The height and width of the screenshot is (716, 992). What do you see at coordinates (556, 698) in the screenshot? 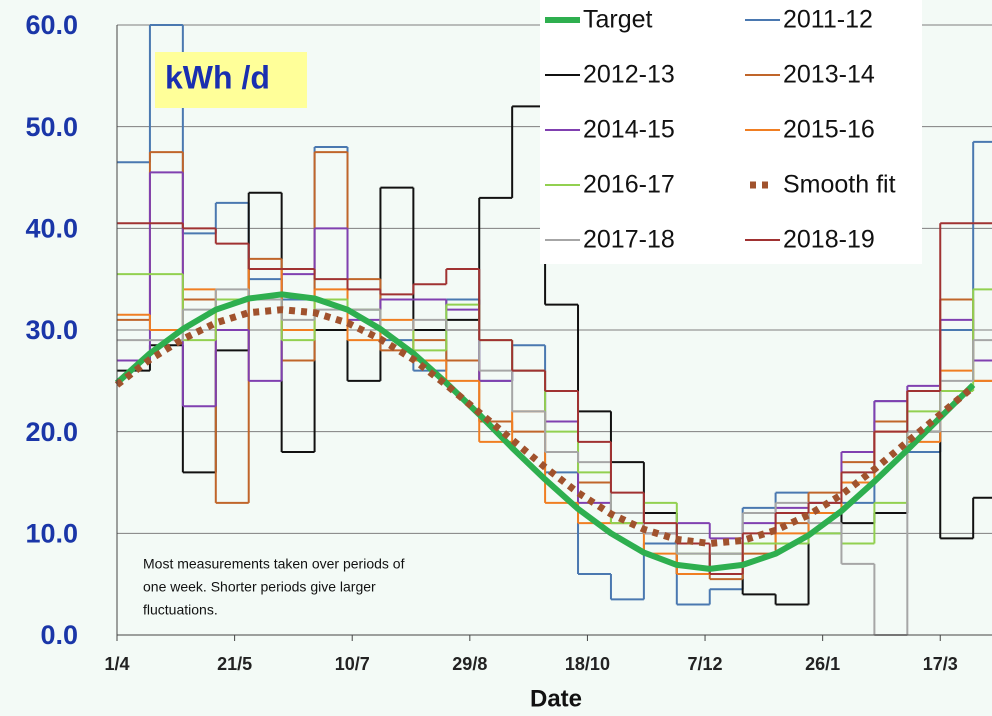
I see `x-axis-label: Date` at bounding box center [556, 698].